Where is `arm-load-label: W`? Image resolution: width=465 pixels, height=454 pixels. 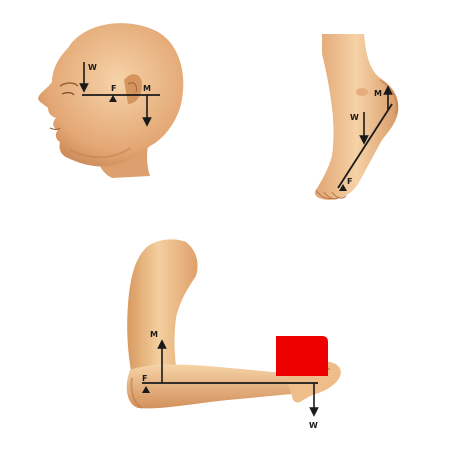 arm-load-label: W is located at coordinates (313, 425).